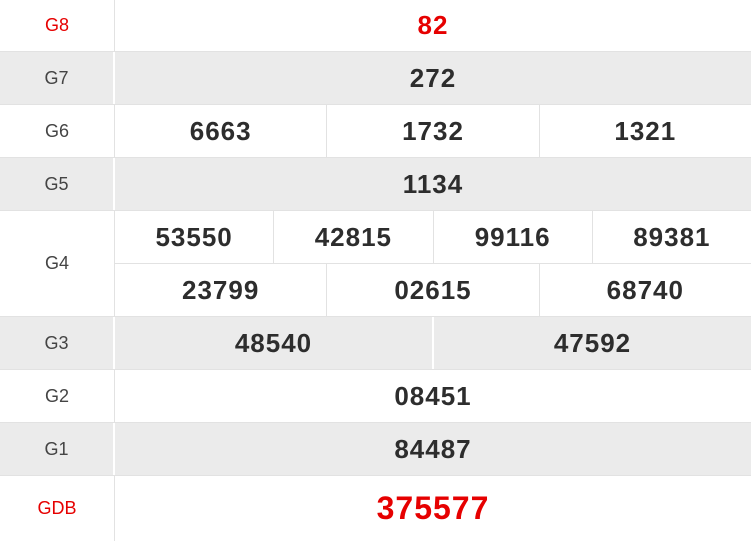 The width and height of the screenshot is (751, 541). I want to click on prize-row-g2: G2 08451, so click(375, 396).